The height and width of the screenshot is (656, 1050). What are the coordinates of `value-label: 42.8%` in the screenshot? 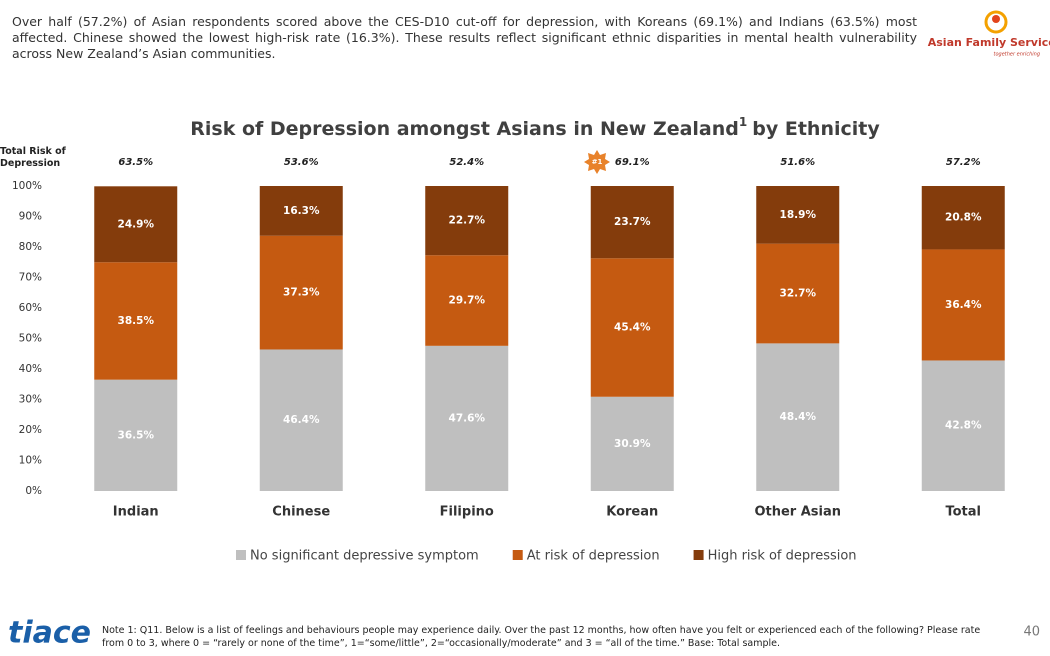 It's located at (963, 426).